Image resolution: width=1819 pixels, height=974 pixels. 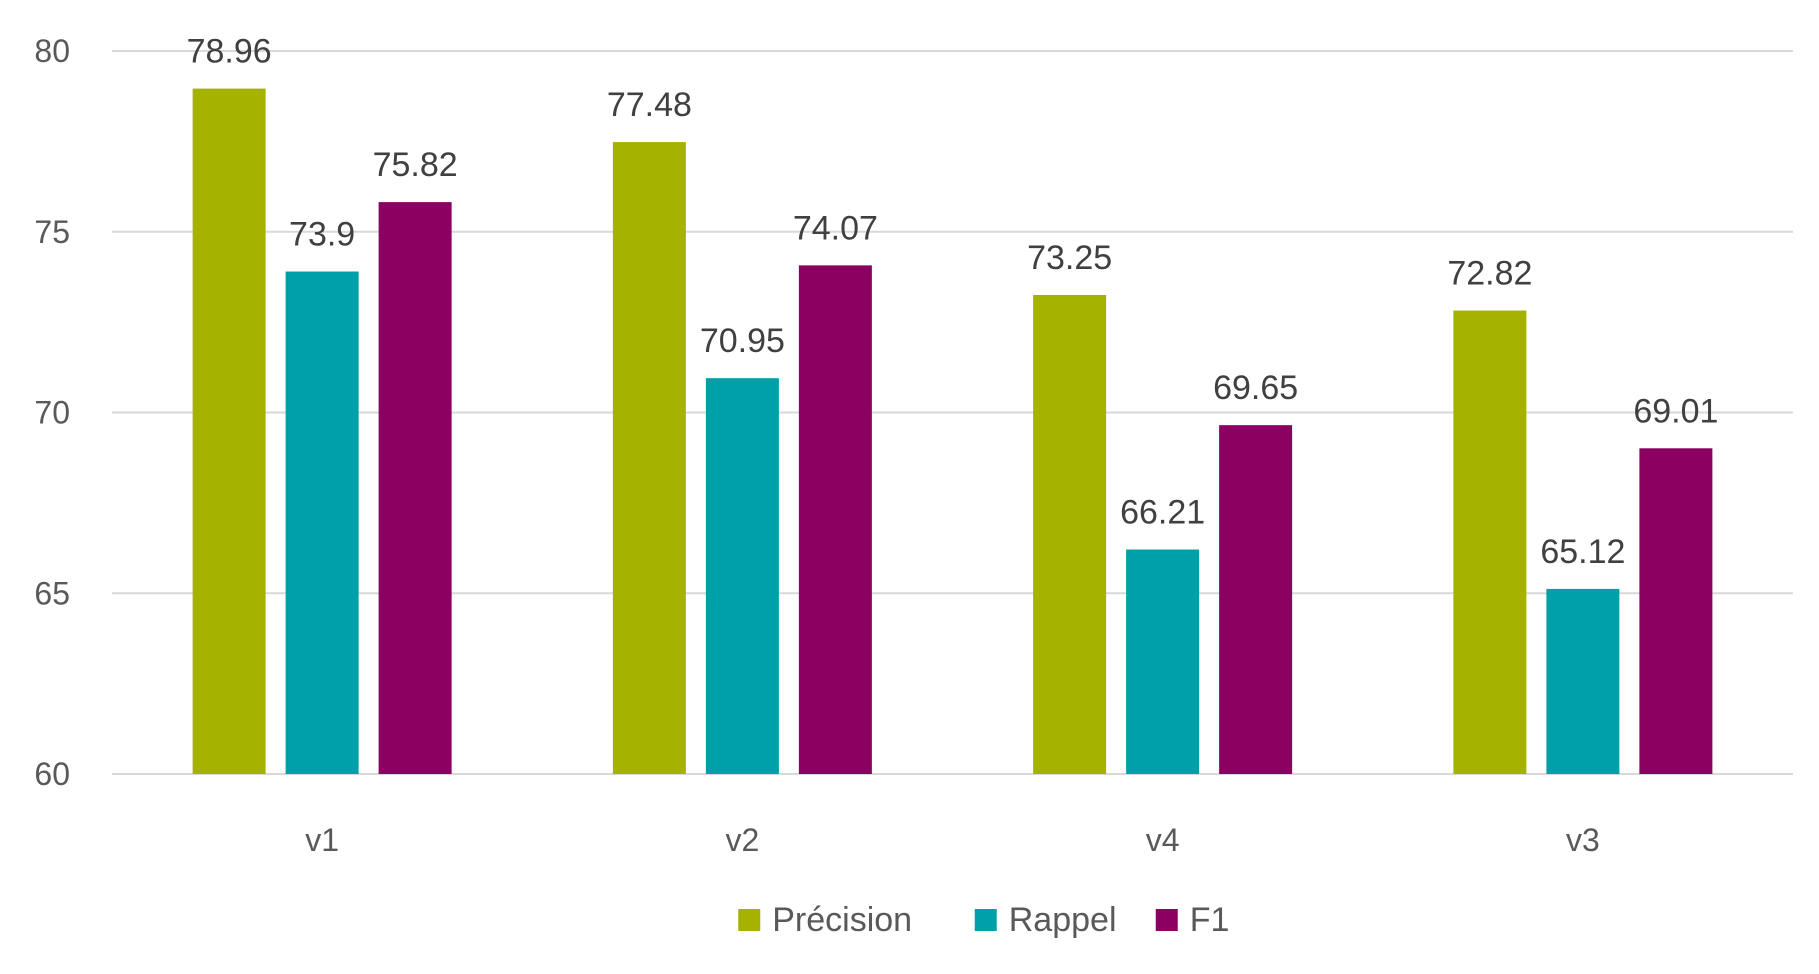 I want to click on bar-f1-v3, so click(x=1676, y=611).